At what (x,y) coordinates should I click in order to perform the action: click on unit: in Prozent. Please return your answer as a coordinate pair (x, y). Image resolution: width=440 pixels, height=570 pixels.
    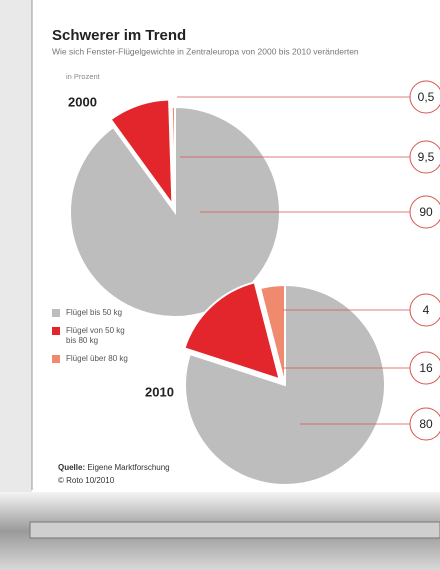
    Looking at the image, I should click on (83, 76).